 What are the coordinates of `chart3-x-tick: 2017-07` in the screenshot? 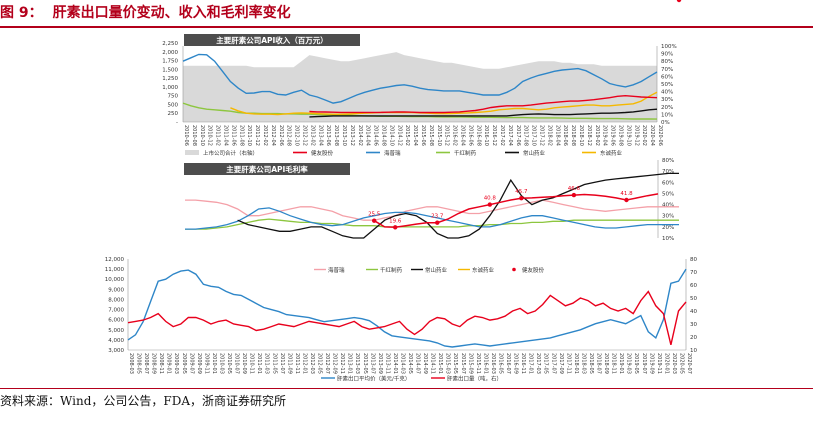 It's located at (553, 363).